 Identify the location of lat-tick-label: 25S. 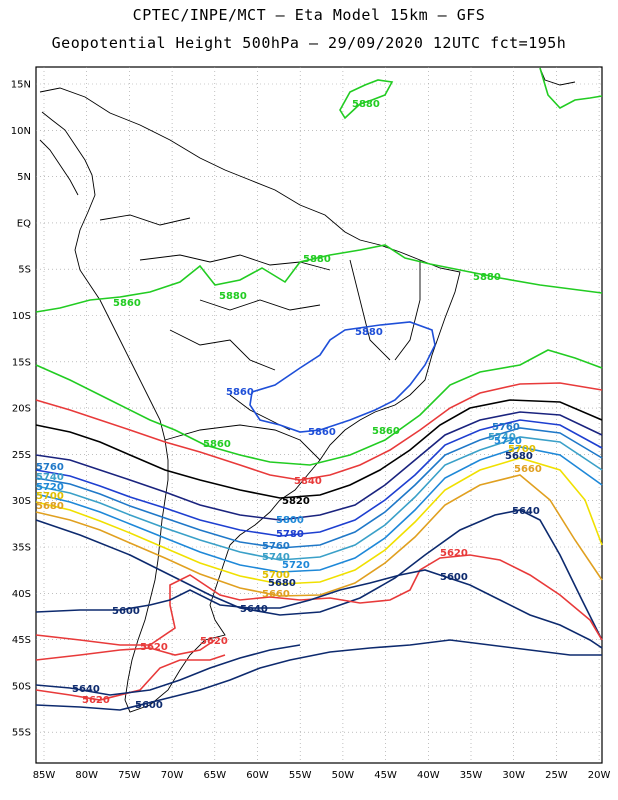
(21, 455).